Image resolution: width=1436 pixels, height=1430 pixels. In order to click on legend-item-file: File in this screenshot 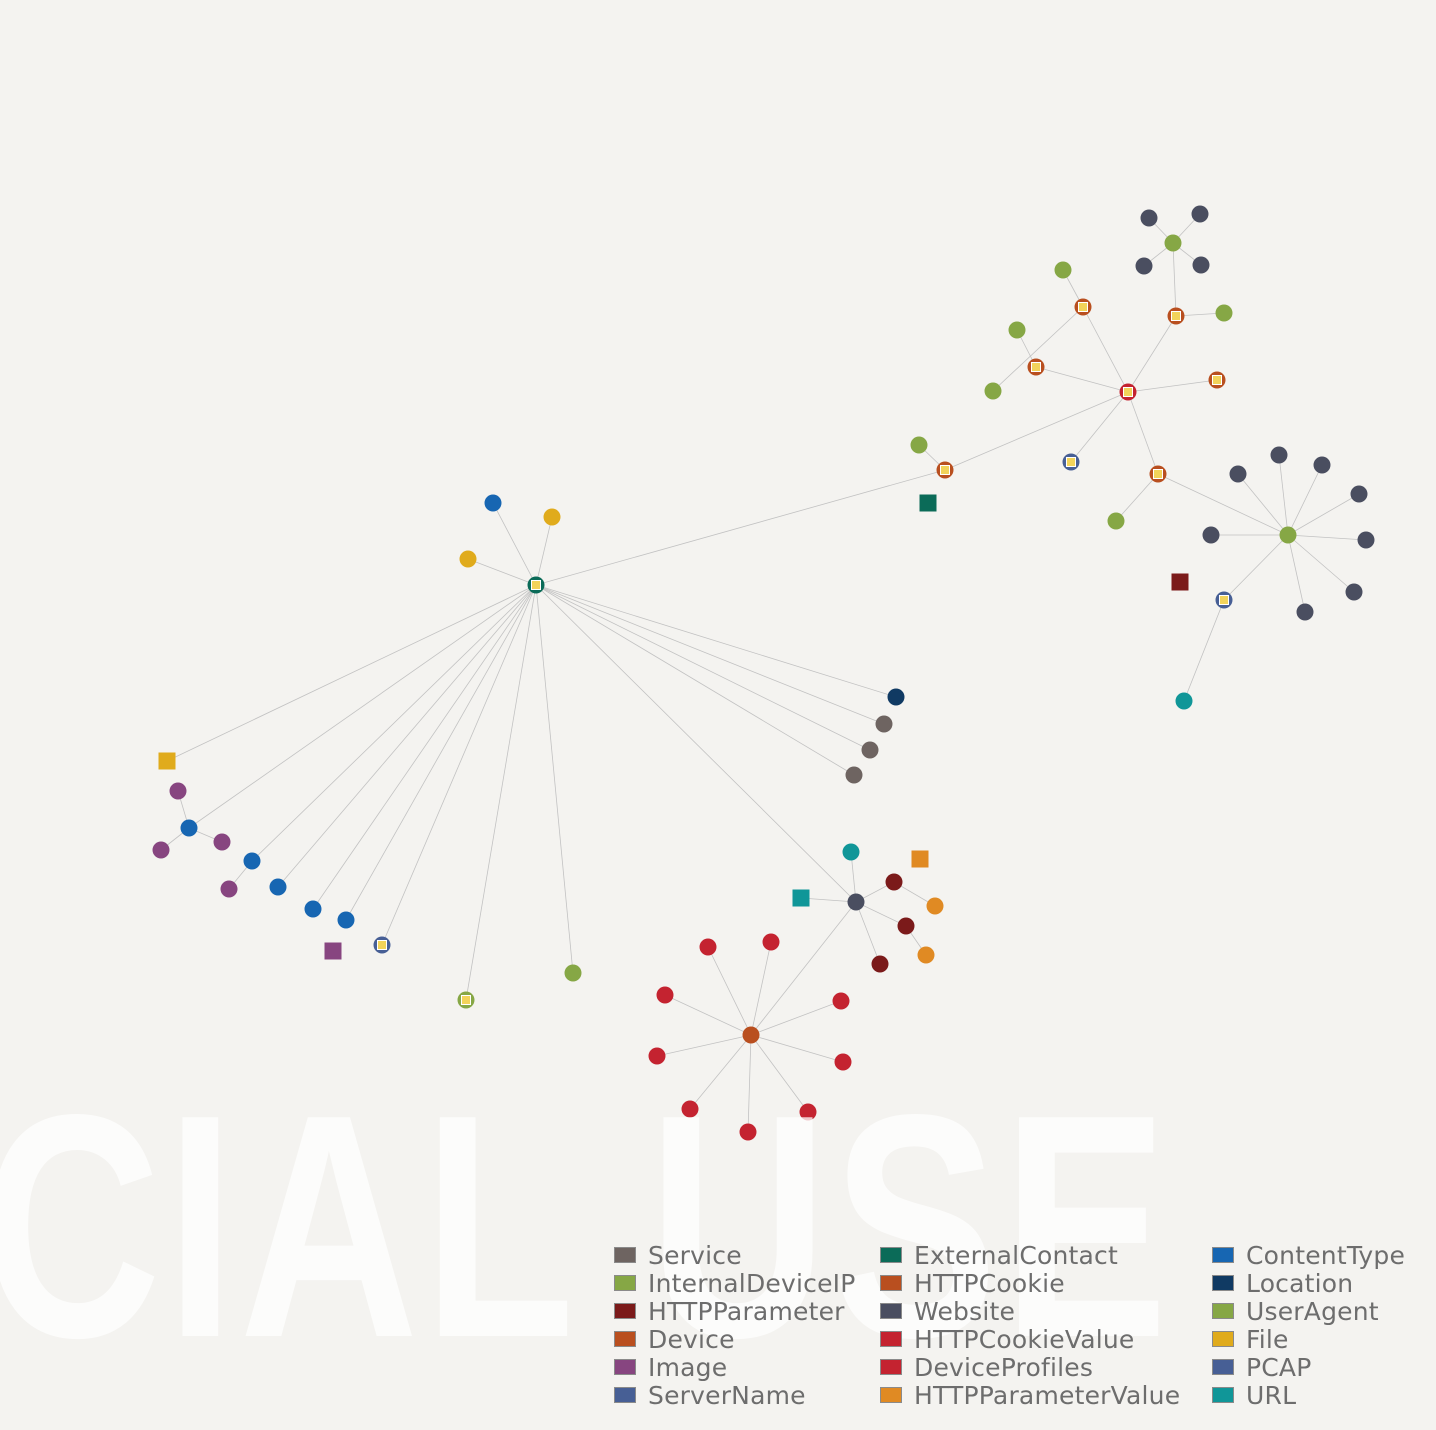, I will do `click(1320, 1339)`.